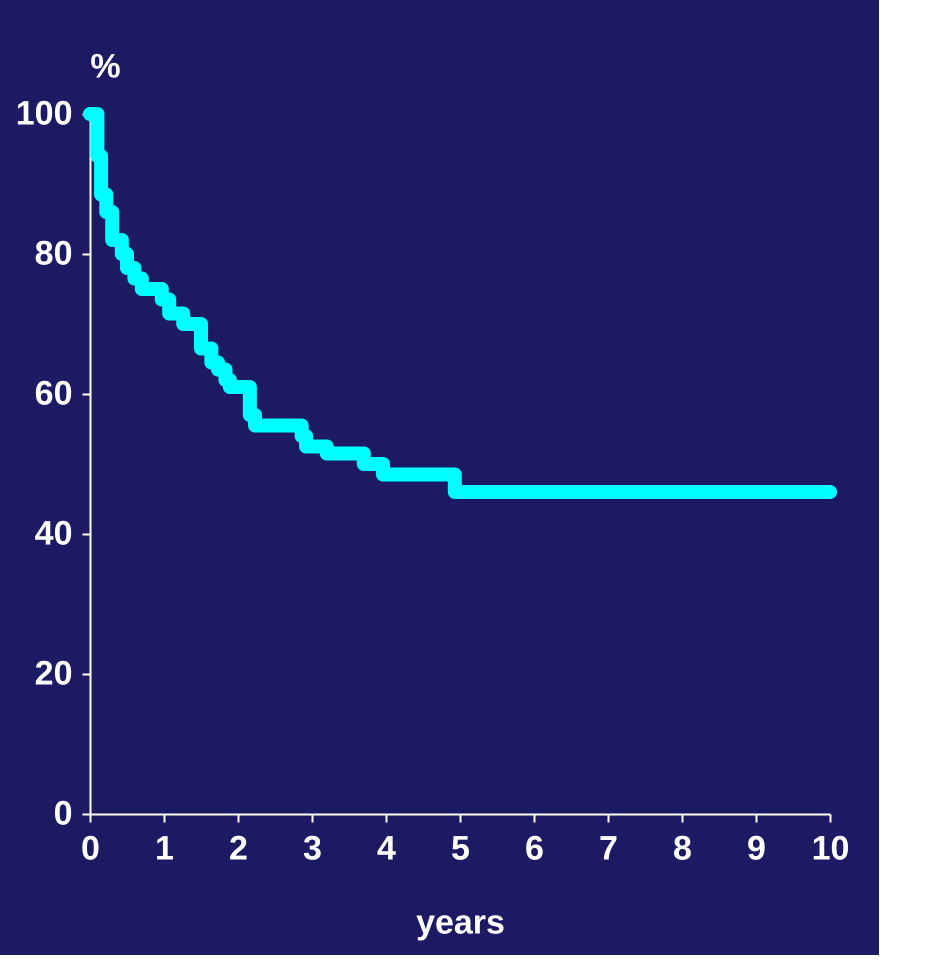  What do you see at coordinates (53, 533) in the screenshot?
I see `y-tick-label: 40` at bounding box center [53, 533].